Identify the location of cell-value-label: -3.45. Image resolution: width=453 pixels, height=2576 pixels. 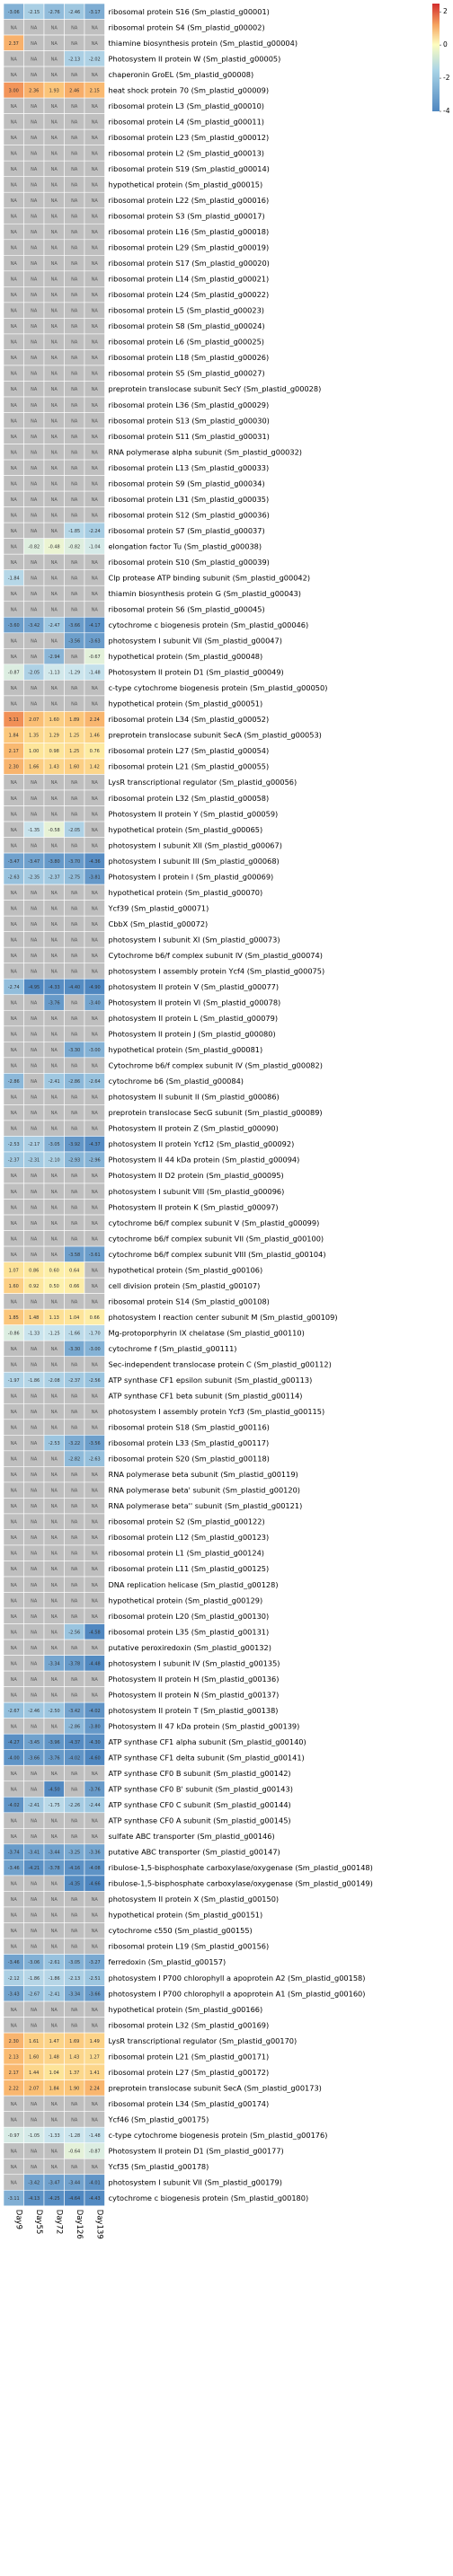
(34, 1742).